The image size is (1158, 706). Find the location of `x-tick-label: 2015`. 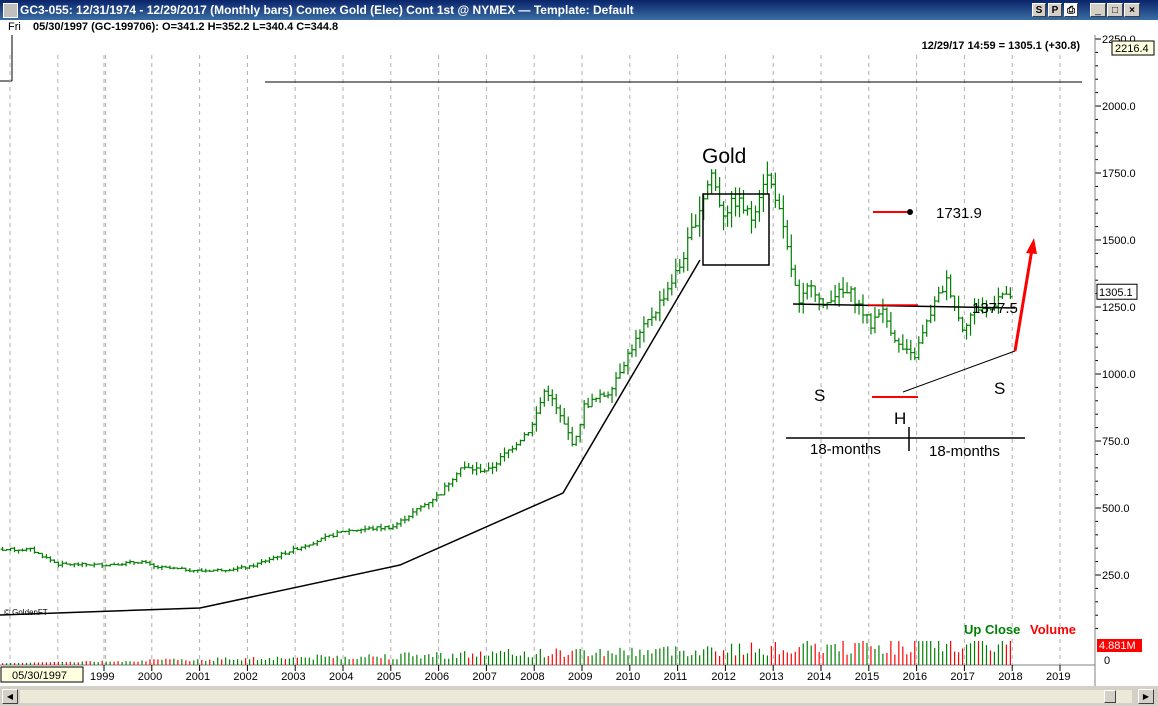

x-tick-label: 2015 is located at coordinates (867, 677).